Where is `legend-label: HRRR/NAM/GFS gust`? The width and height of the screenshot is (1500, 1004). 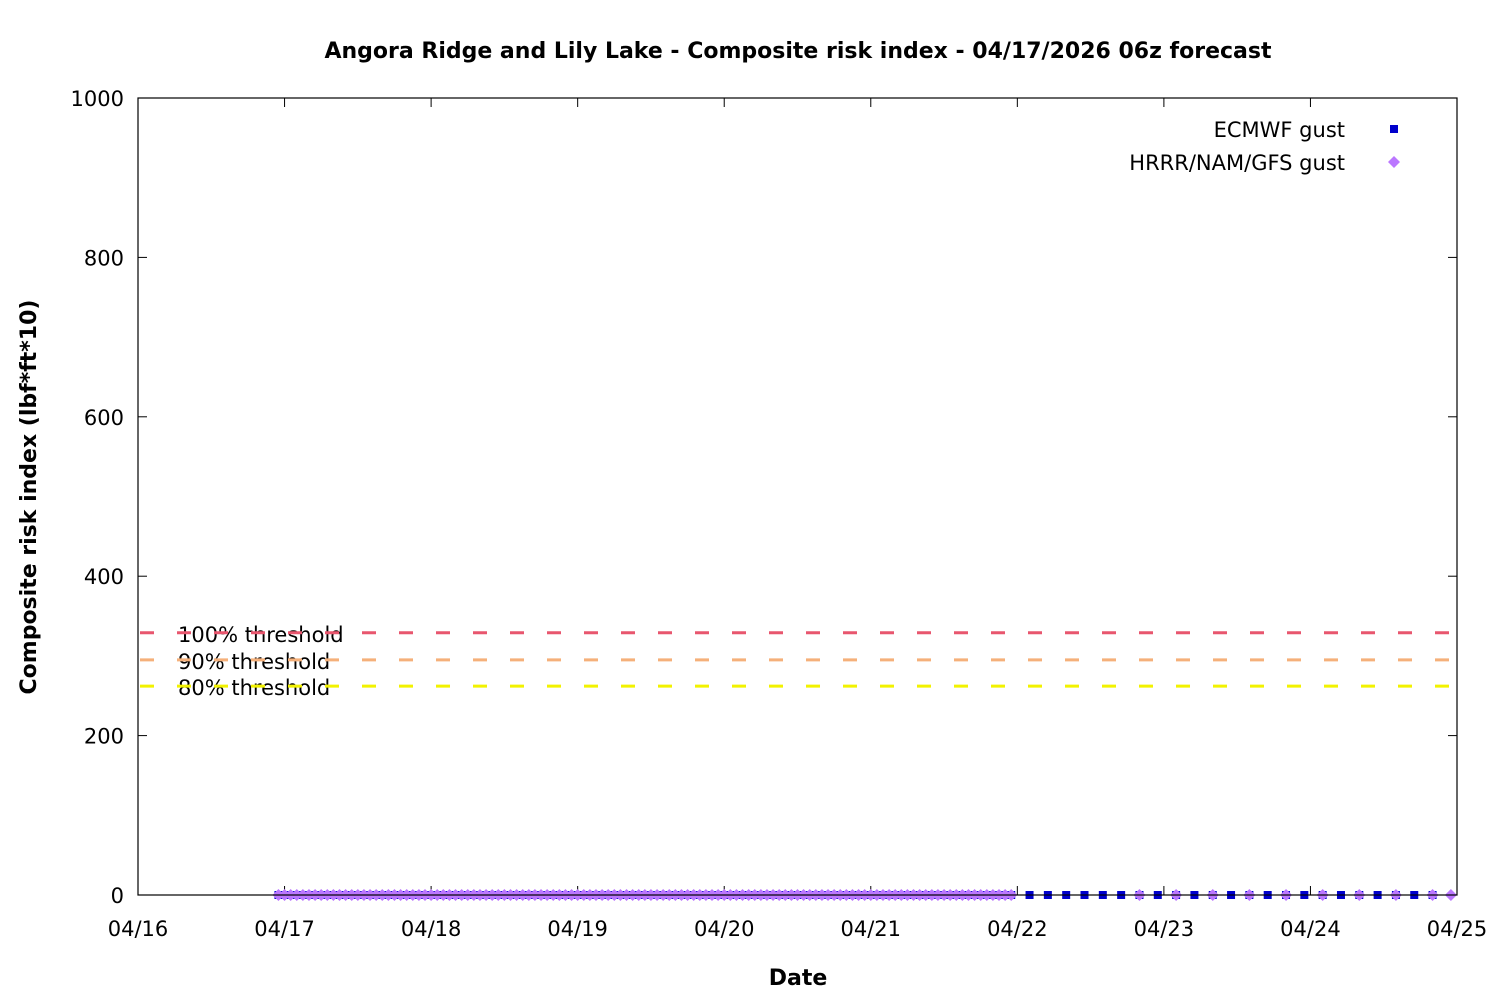 legend-label: HRRR/NAM/GFS gust is located at coordinates (1237, 163).